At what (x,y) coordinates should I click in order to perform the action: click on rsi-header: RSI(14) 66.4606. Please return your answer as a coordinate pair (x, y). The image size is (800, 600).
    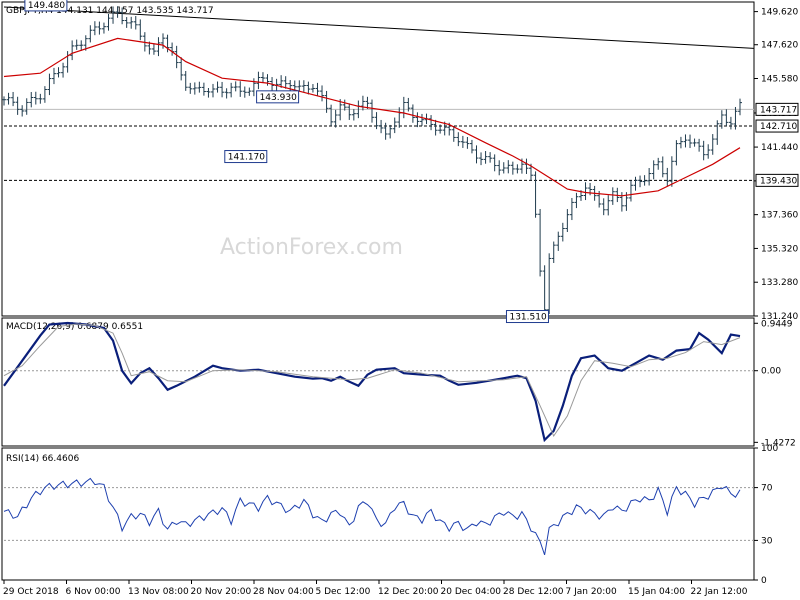
    Looking at the image, I should click on (42, 459).